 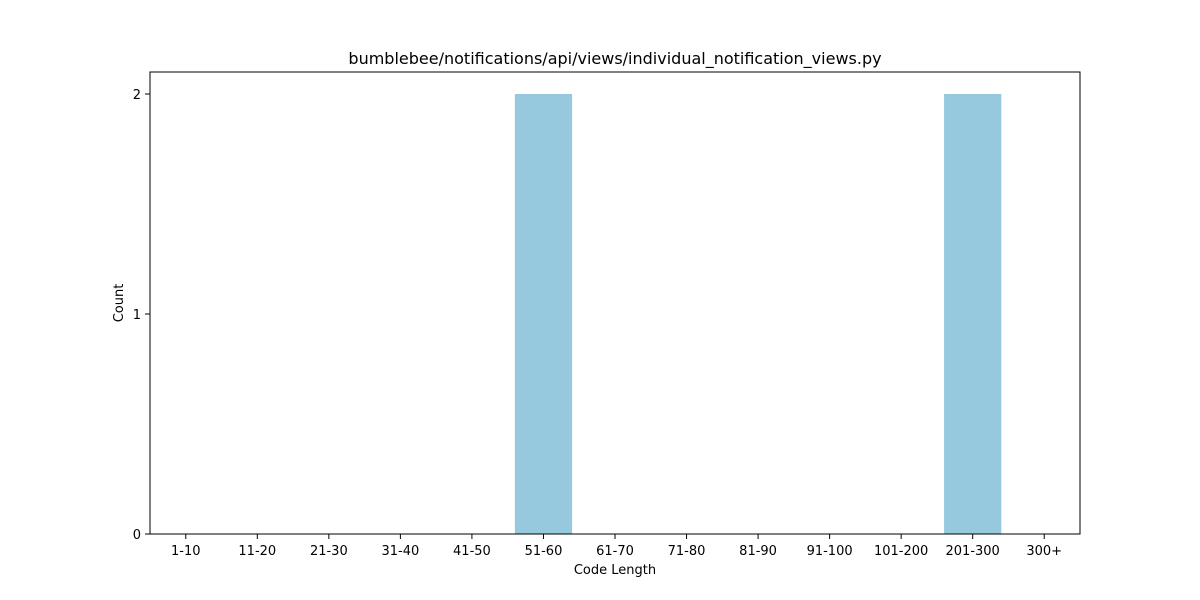 What do you see at coordinates (615, 570) in the screenshot?
I see `x-axis-title: Code Length` at bounding box center [615, 570].